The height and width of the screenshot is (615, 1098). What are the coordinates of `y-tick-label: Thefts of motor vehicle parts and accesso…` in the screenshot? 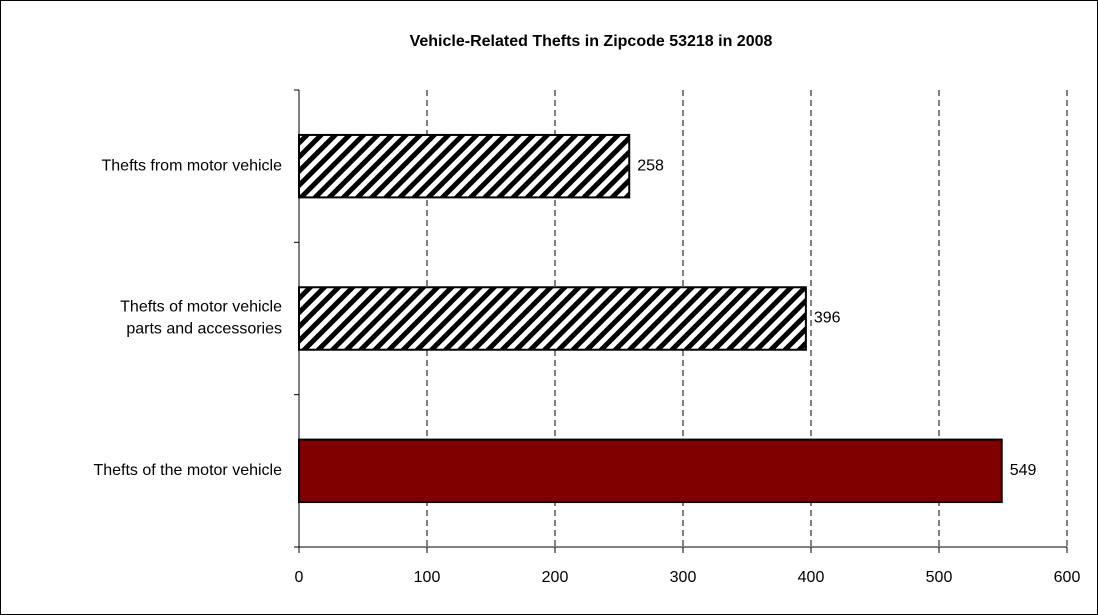 It's located at (201, 318).